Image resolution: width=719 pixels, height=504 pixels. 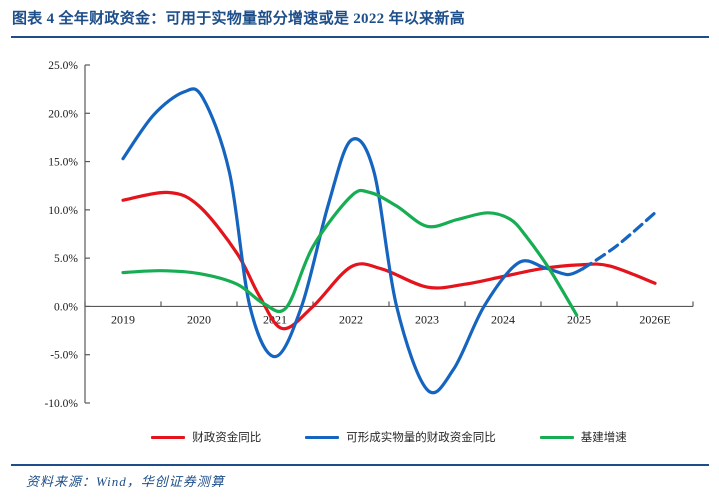 What do you see at coordinates (199, 319) in the screenshot?
I see `x-tick-label: 2020` at bounding box center [199, 319].